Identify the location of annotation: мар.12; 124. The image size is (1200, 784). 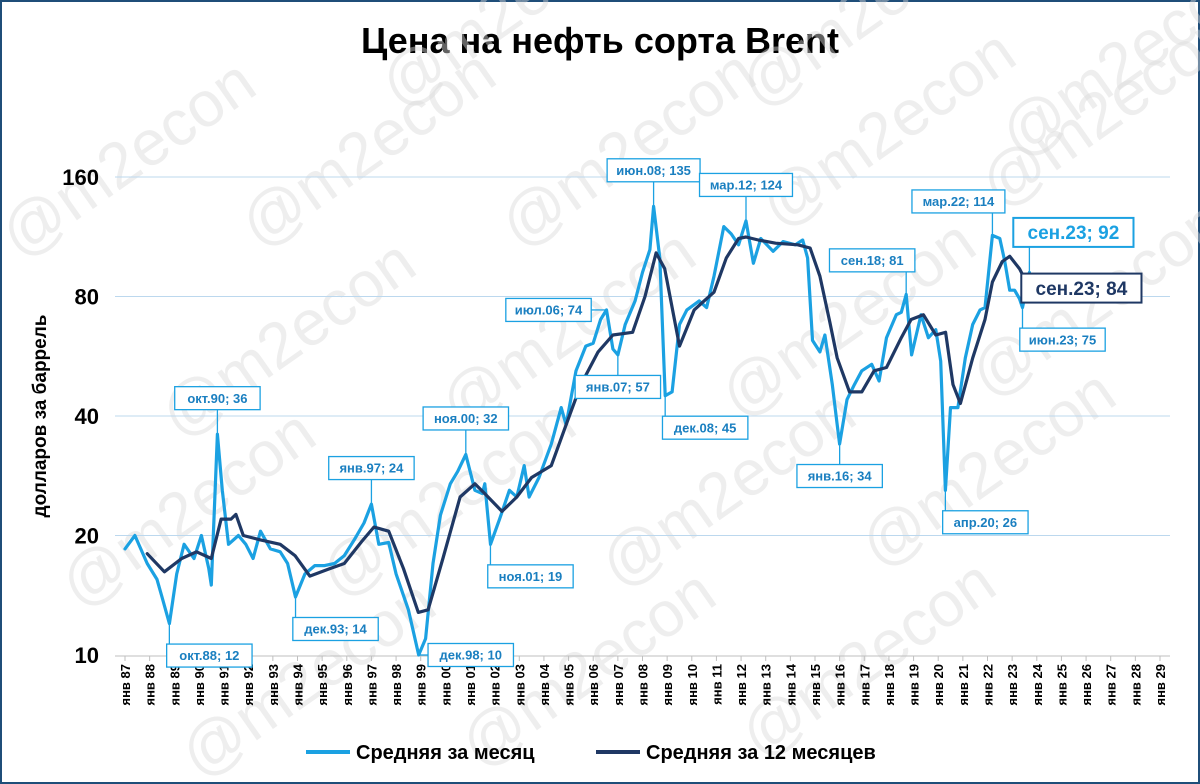
(746, 196).